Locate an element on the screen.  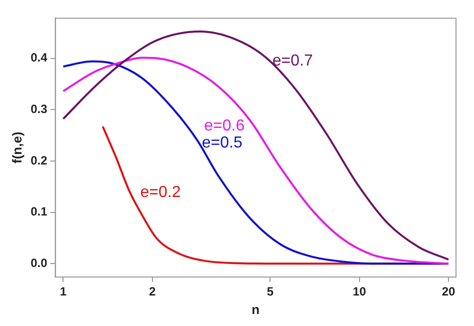
series-label: e=0.7 is located at coordinates (292, 61).